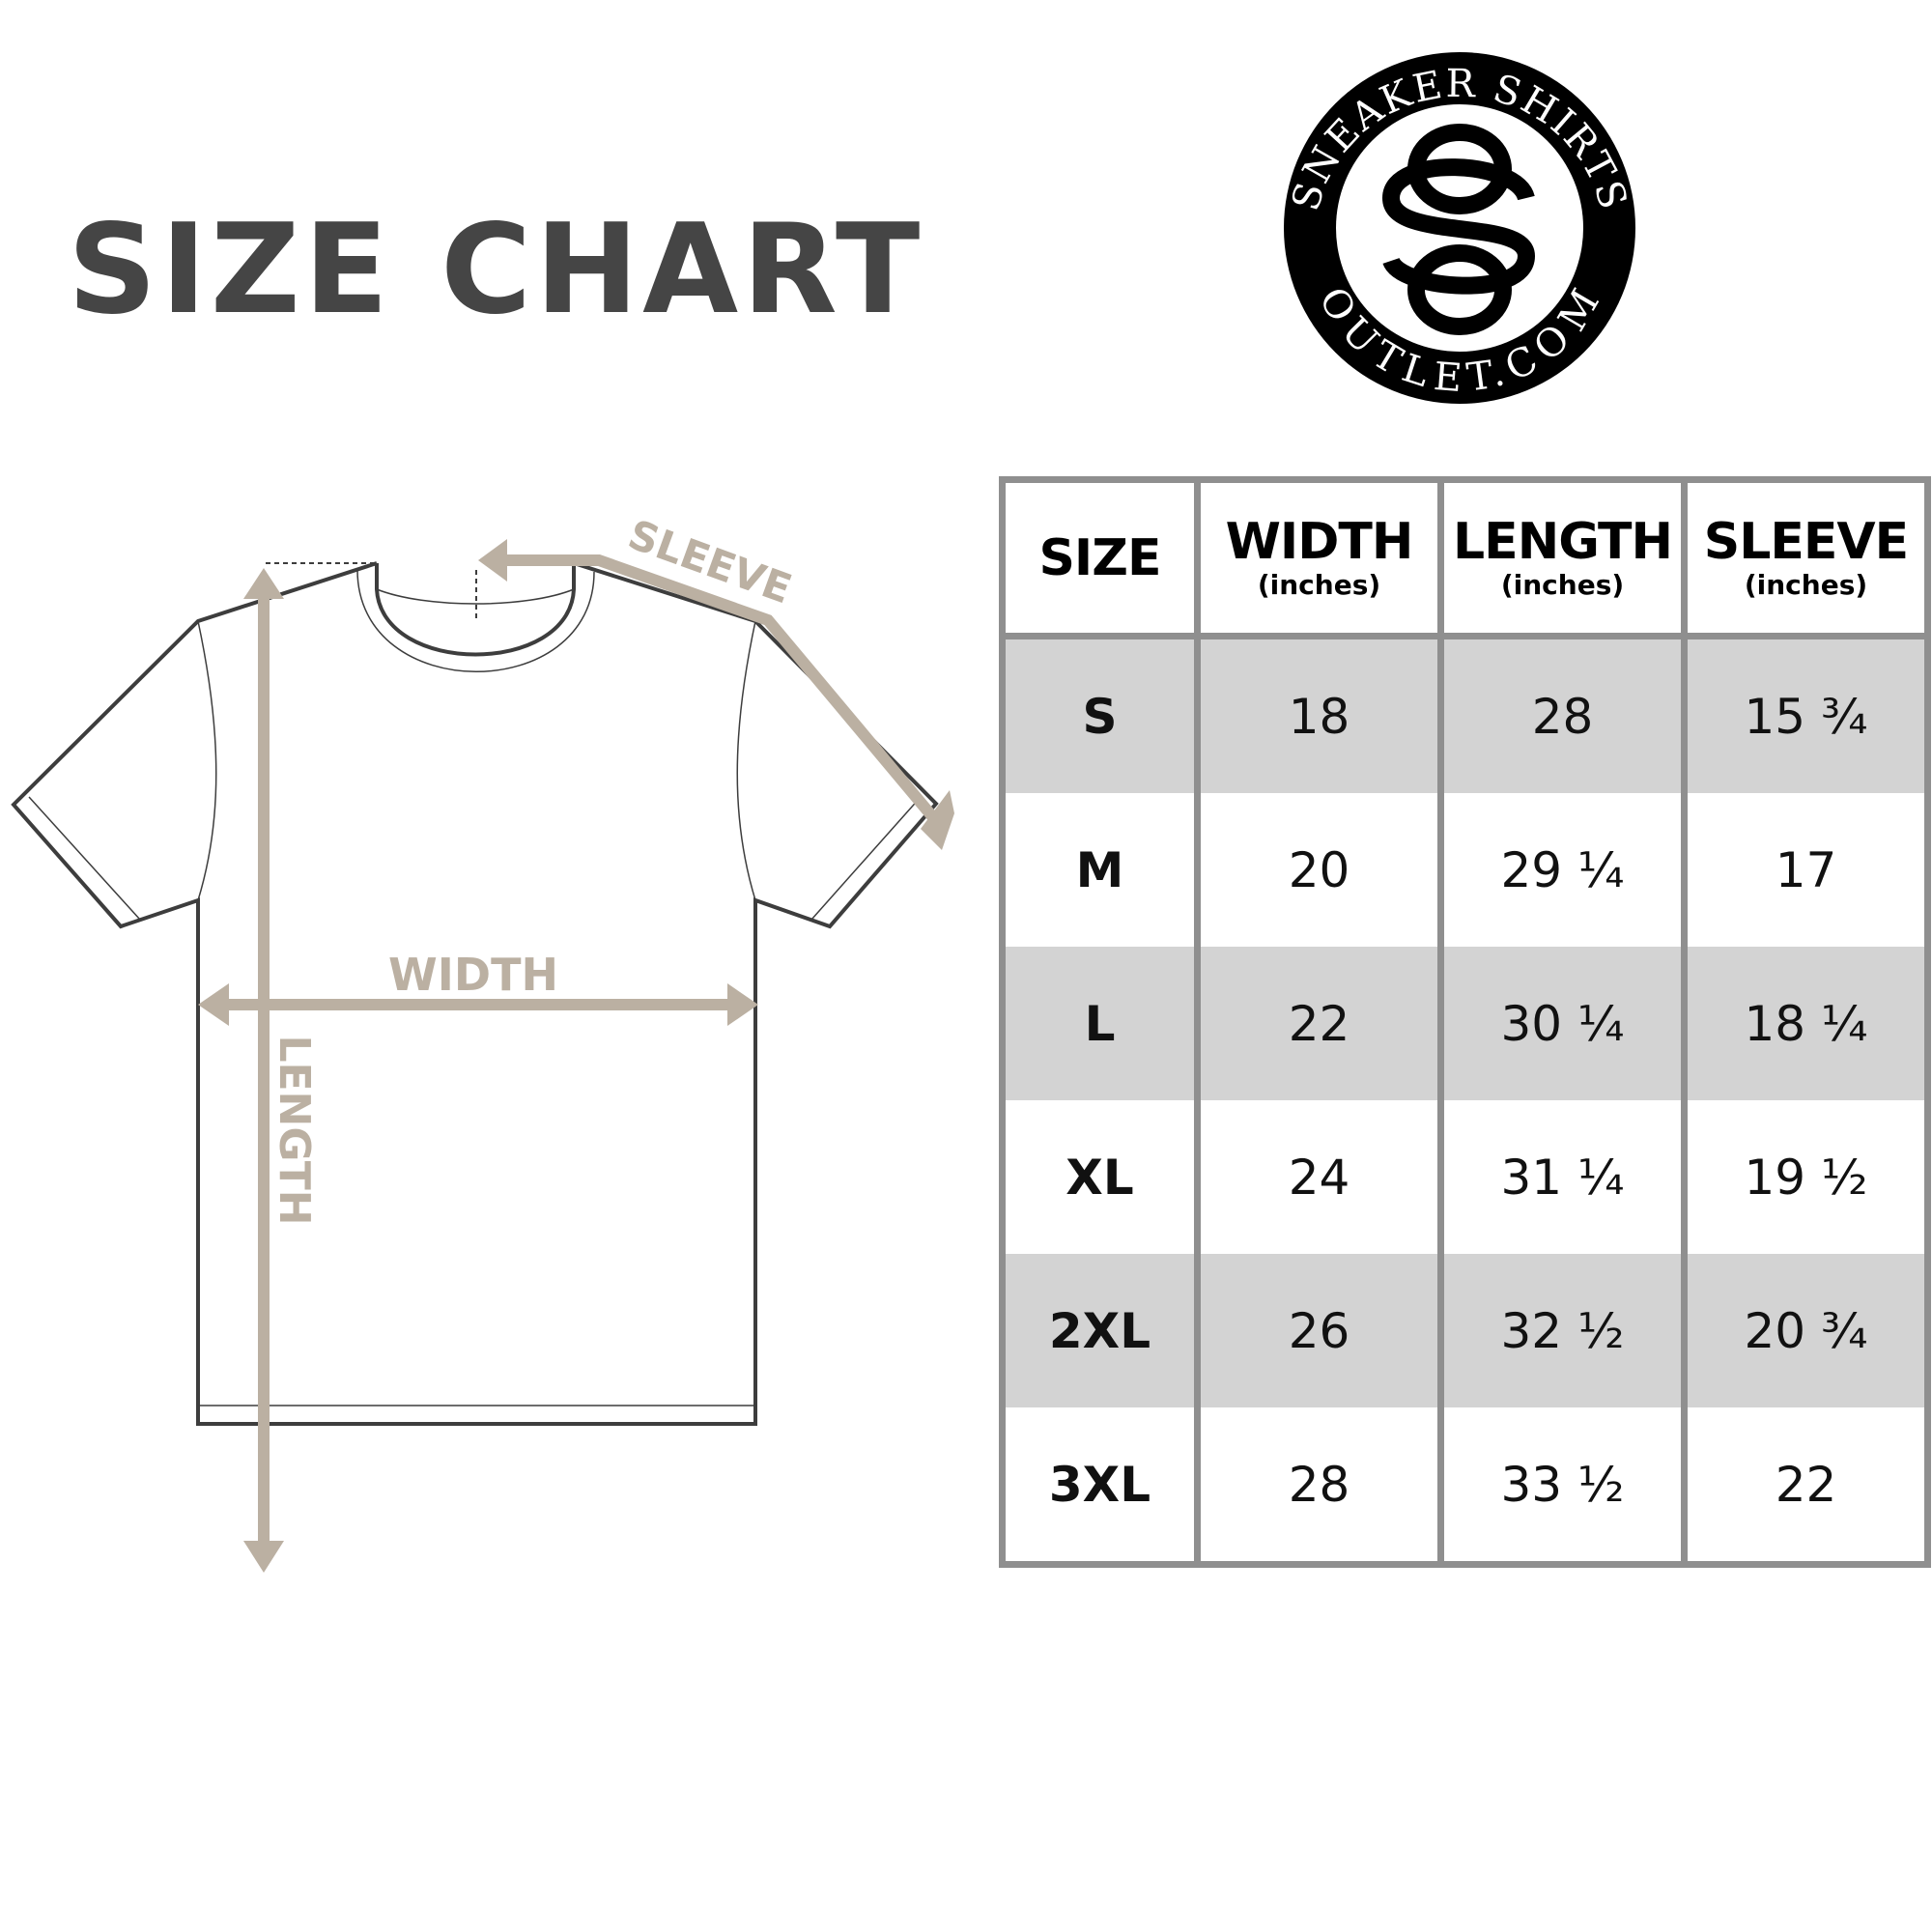 This screenshot has width=1932, height=1932. Describe the element at coordinates (1100, 714) in the screenshot. I see `size-cell: S` at that location.